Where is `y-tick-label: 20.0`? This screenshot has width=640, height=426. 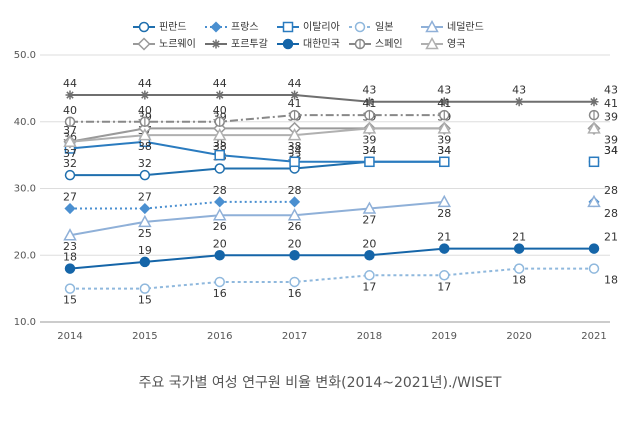 y-tick-label: 20.0 is located at coordinates (25, 255).